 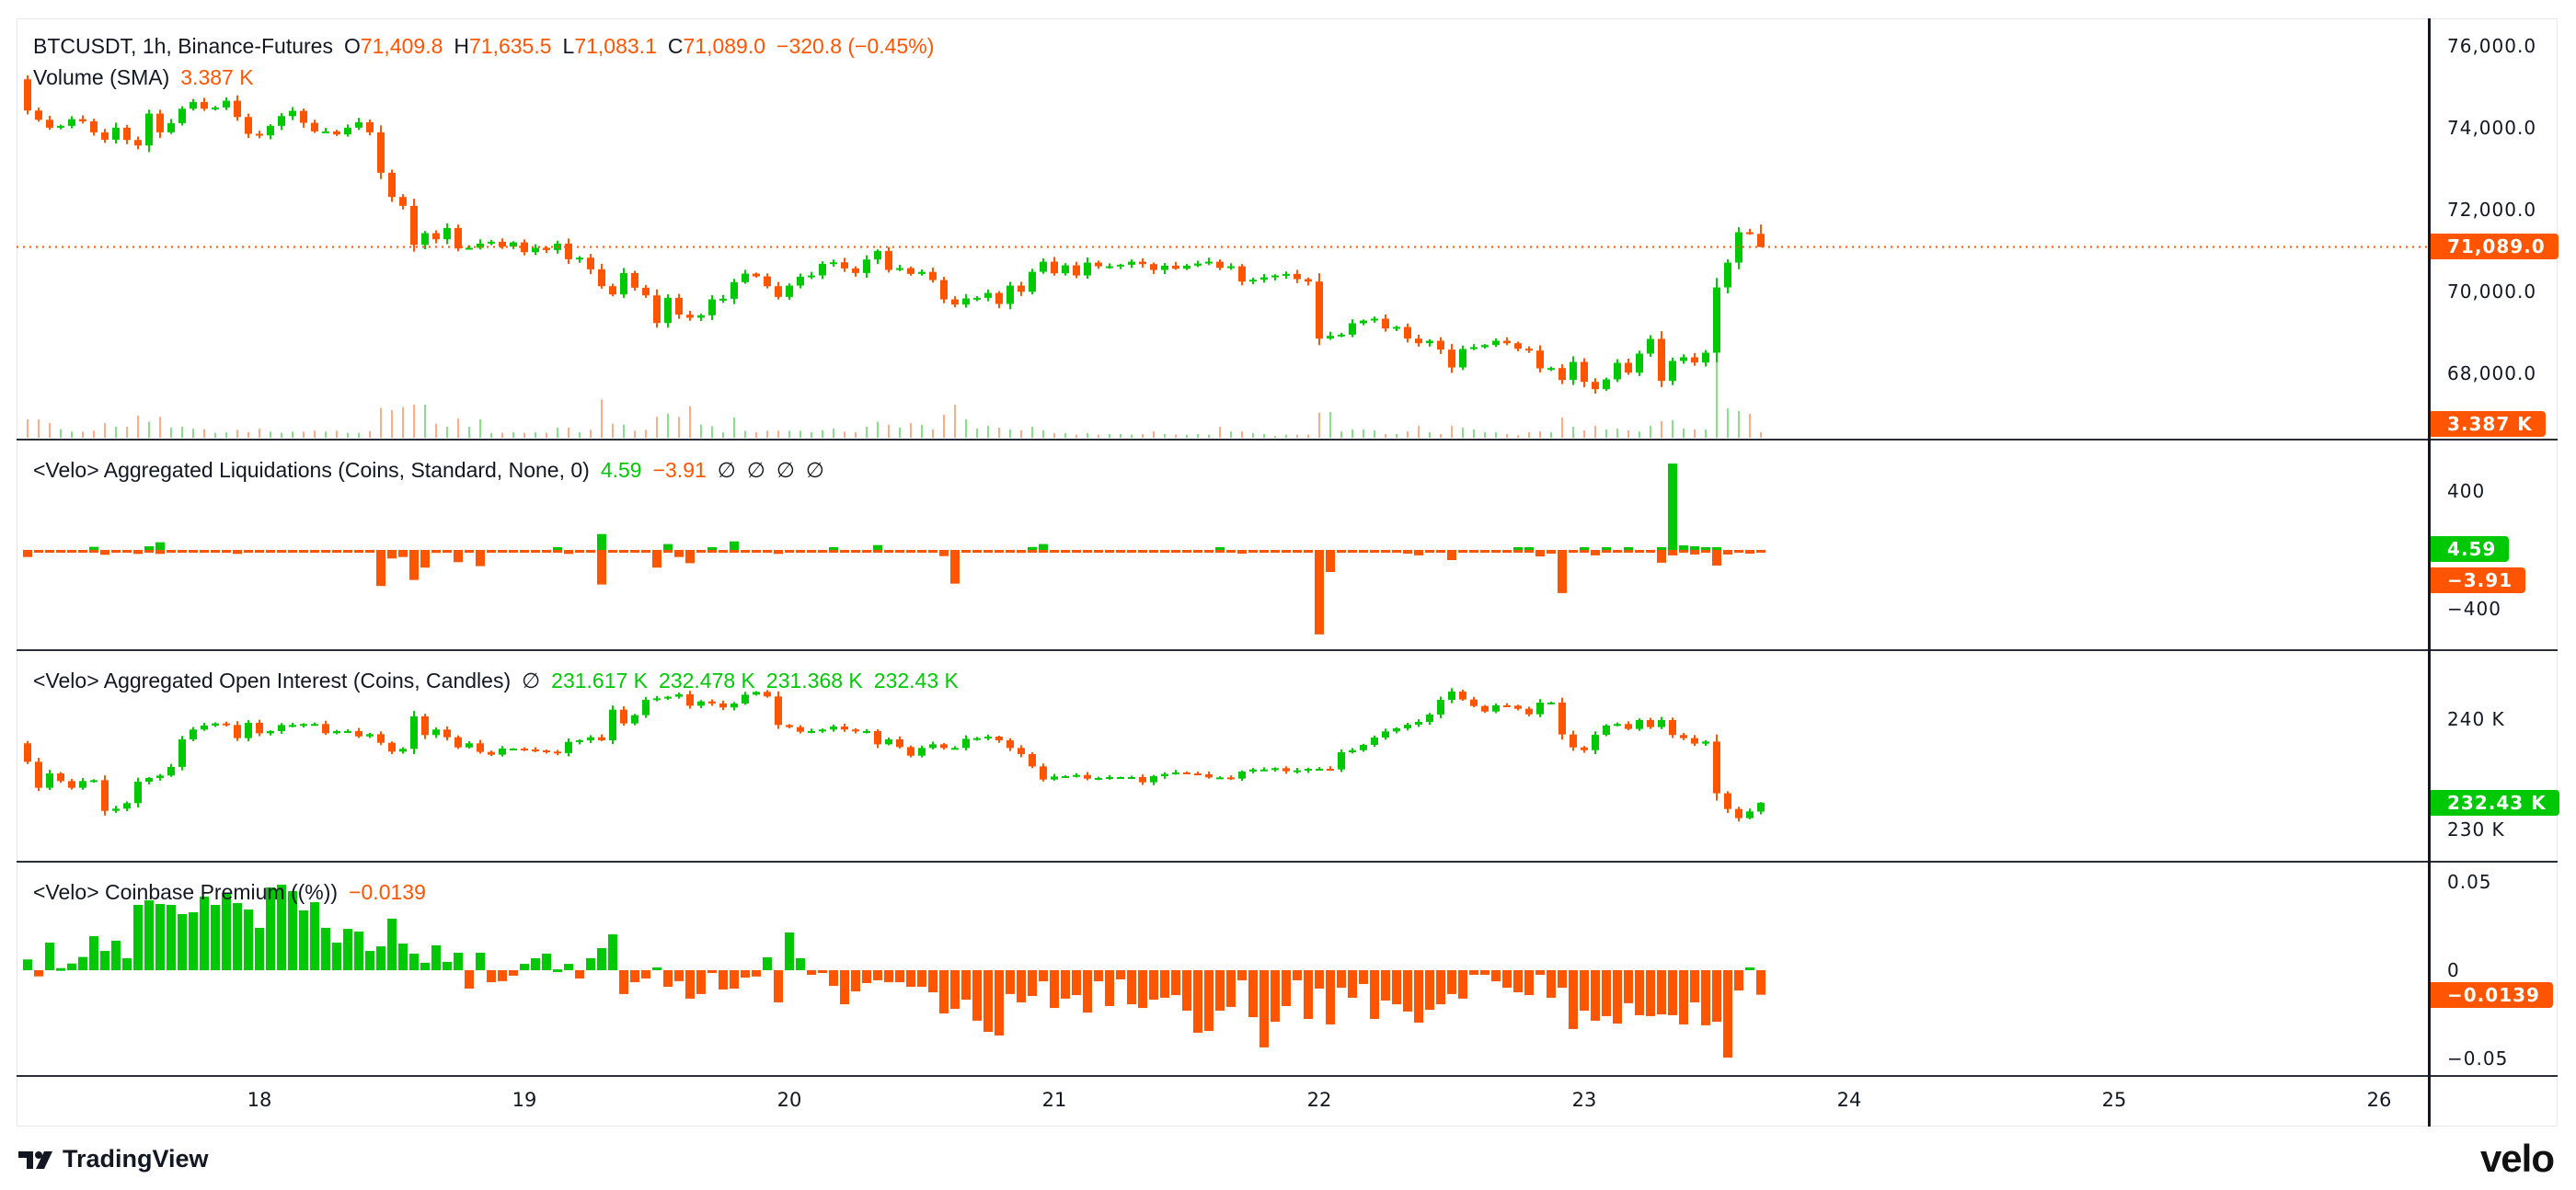 I want to click on symbol-title: BTCUSDT, 1h, Binance-Futures, so click(x=183, y=46).